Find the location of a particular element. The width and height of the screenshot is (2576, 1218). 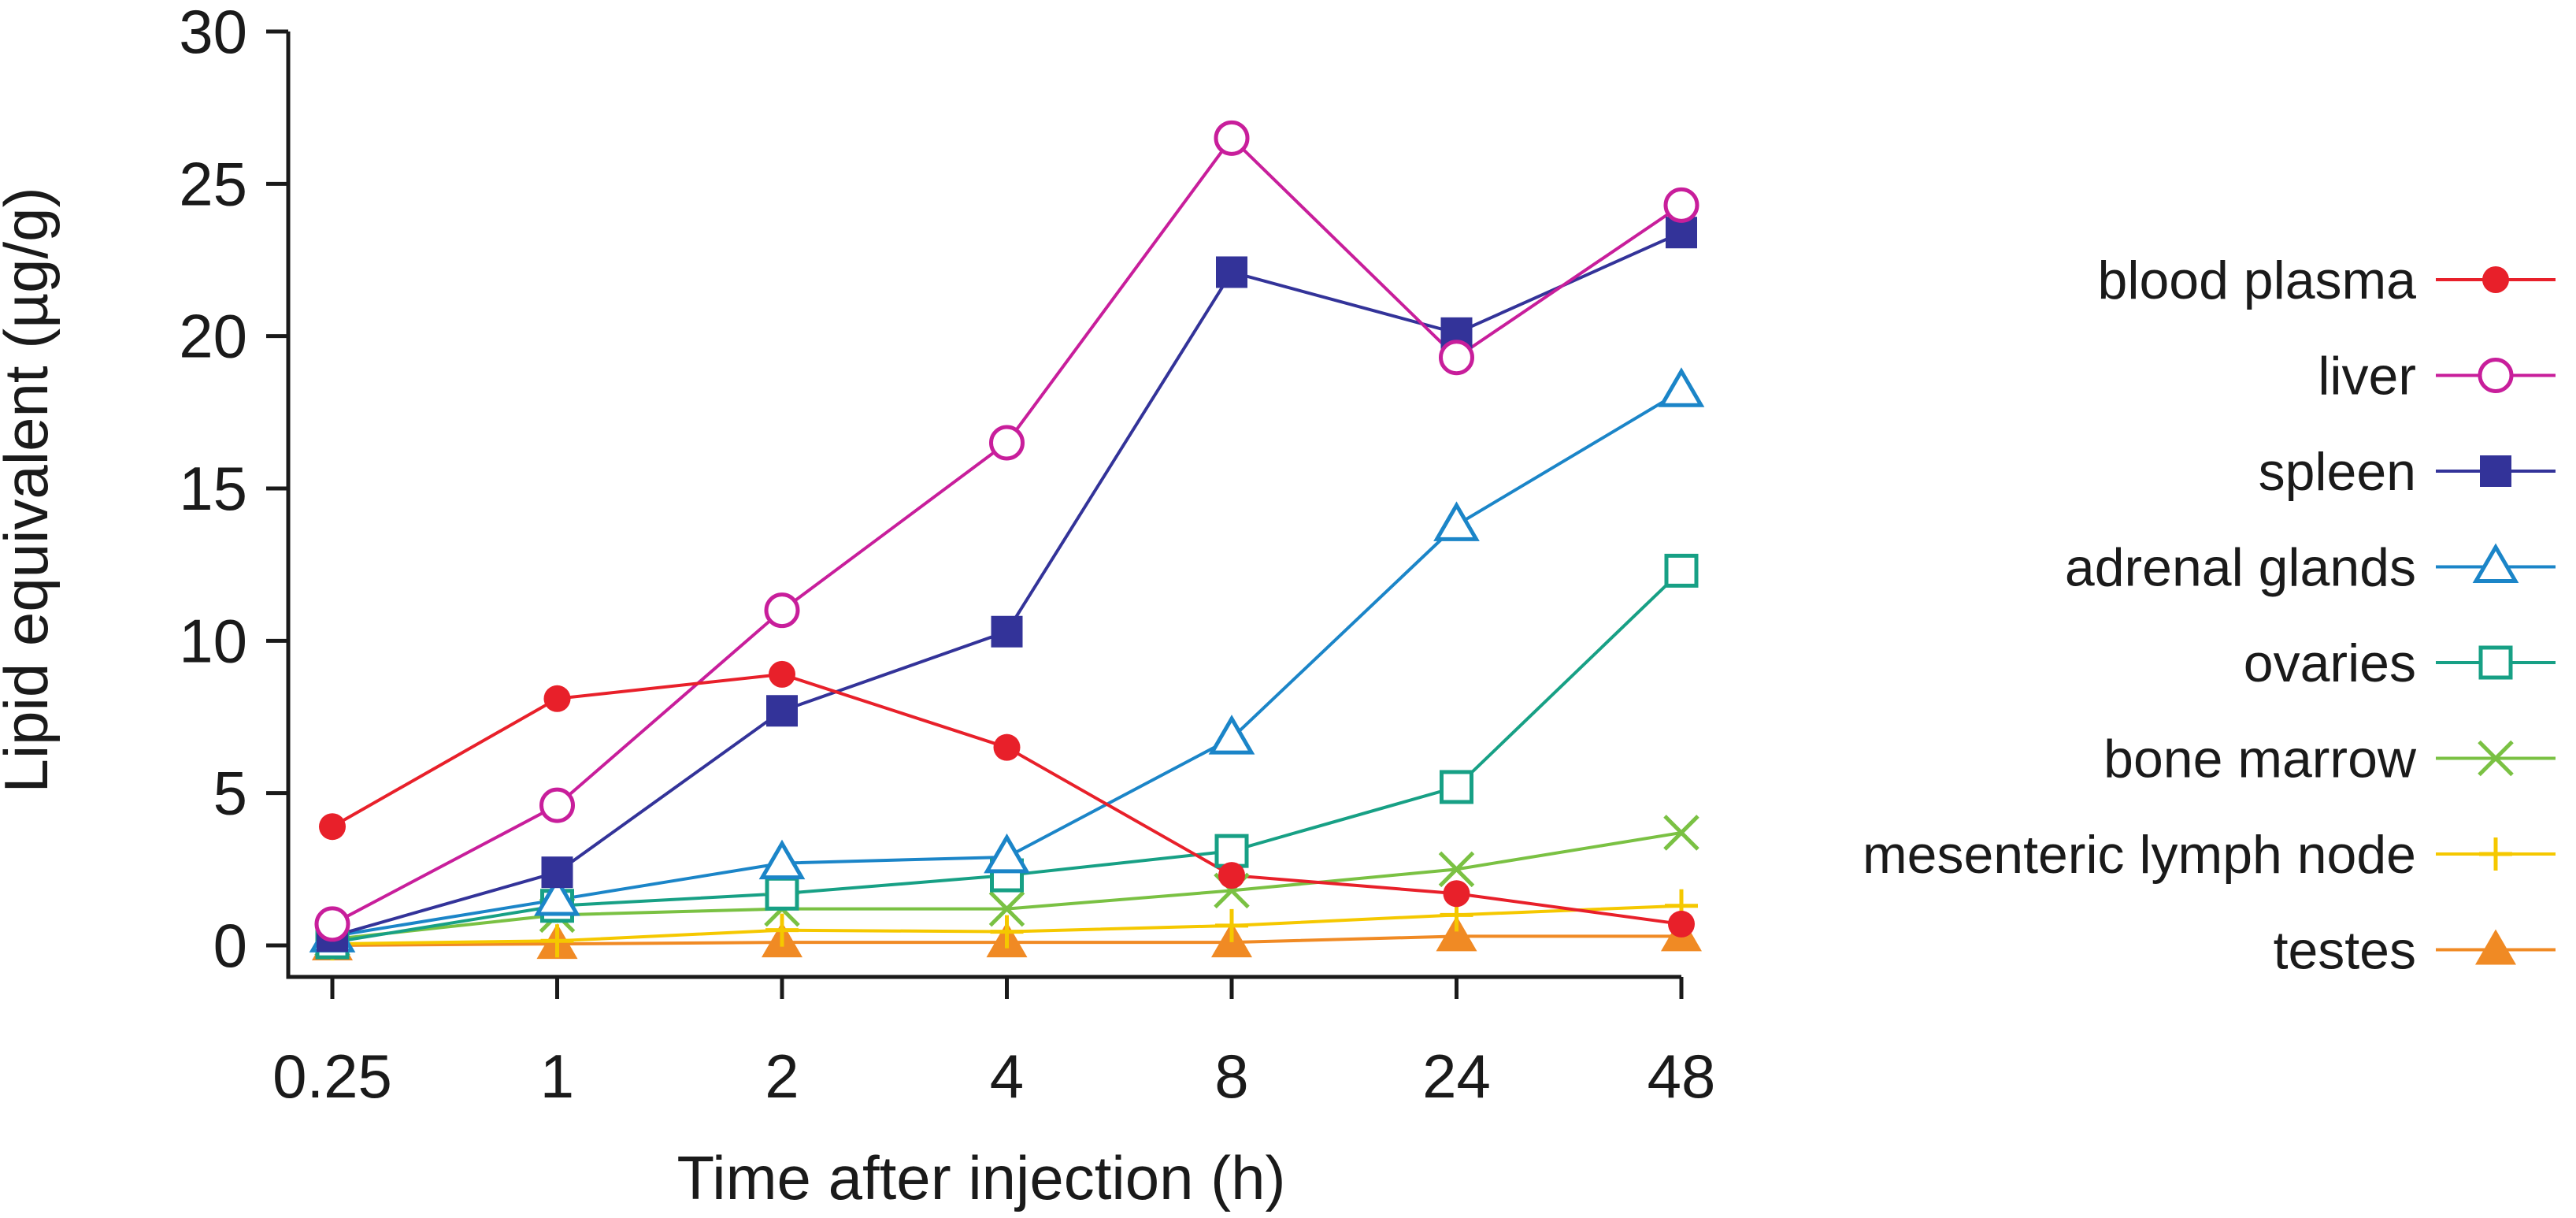

y-axis-title: Lipid equivalent (µg/g) is located at coordinates (30, 490).